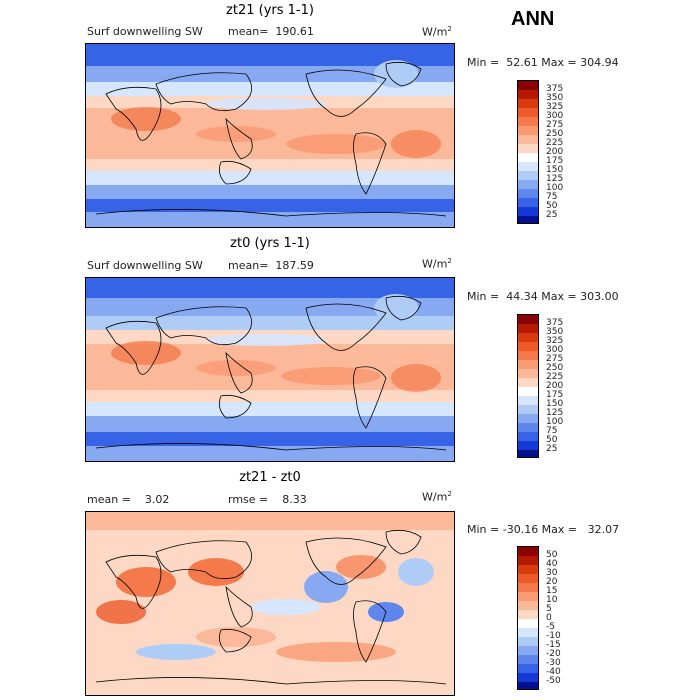 Image resolution: width=700 pixels, height=700 pixels. What do you see at coordinates (437, 497) in the screenshot?
I see `panel3-units: W/m2` at bounding box center [437, 497].